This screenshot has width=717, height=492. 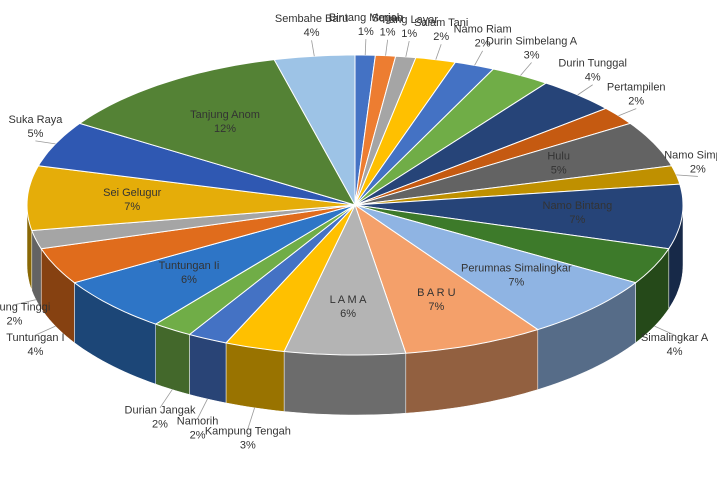 What do you see at coordinates (366, 18) in the screenshot?
I see `data-label: Bintang Meriah` at bounding box center [366, 18].